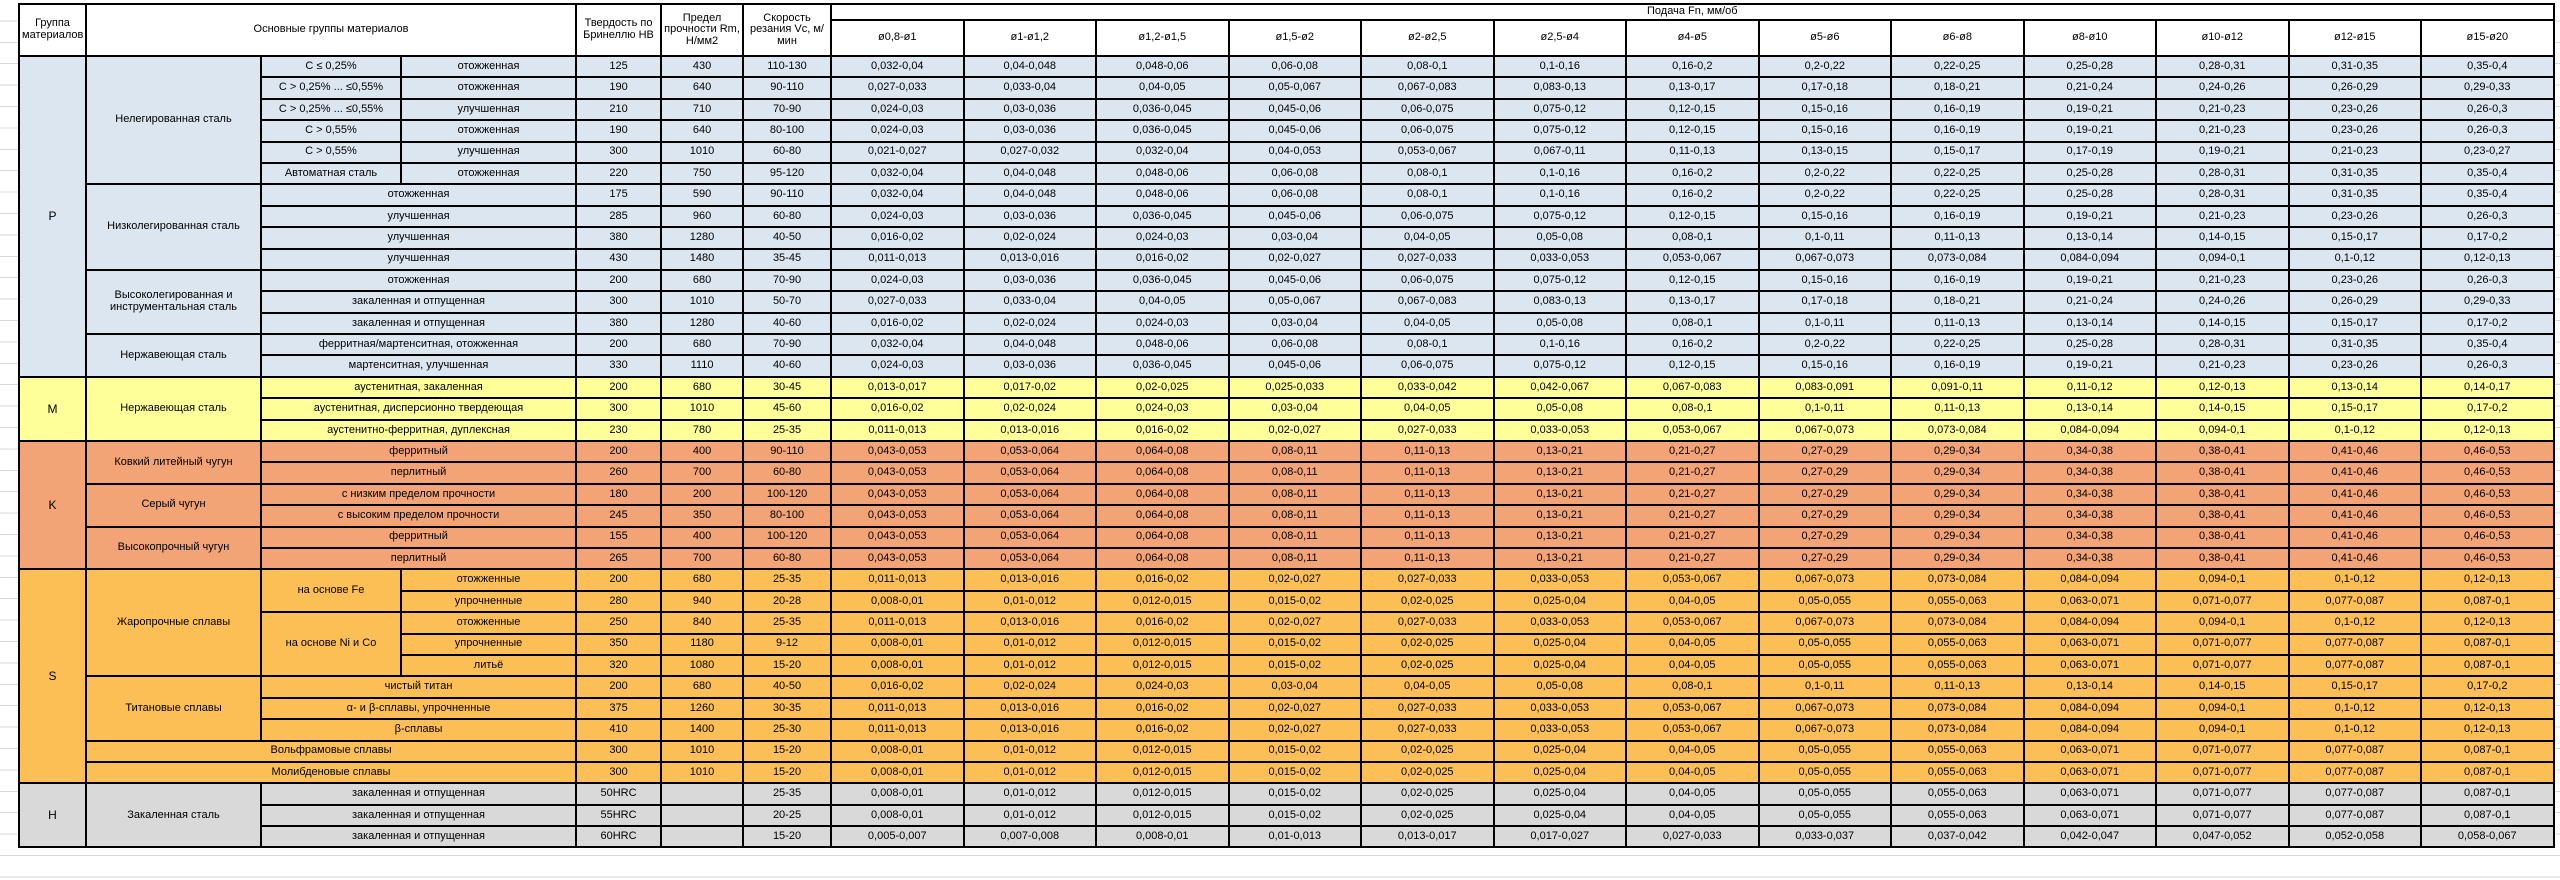 The height and width of the screenshot is (880, 2560). What do you see at coordinates (897, 345) in the screenshot?
I see `feed-cell-0: 0,032-0,04` at bounding box center [897, 345].